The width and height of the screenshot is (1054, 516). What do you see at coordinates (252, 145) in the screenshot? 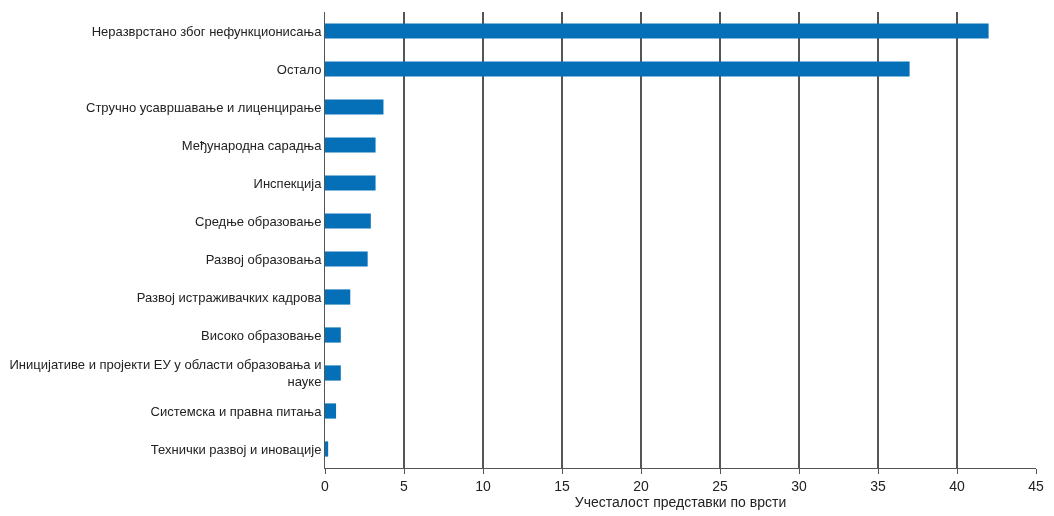
I see `y-tick-label: Међународна сарадња` at bounding box center [252, 145].